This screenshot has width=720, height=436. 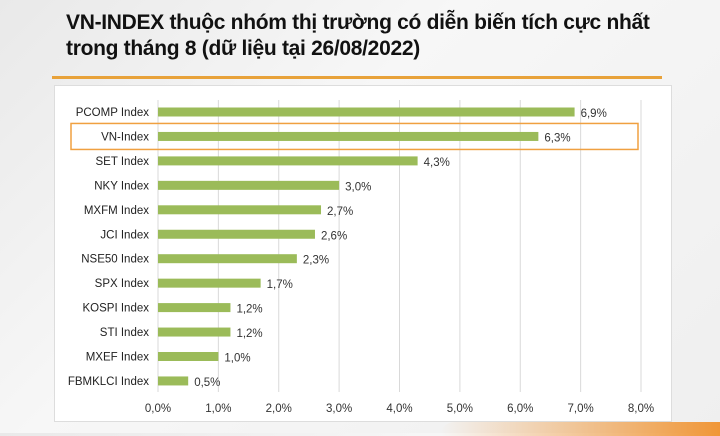 I want to click on data-label: 2,6%, so click(x=334, y=236).